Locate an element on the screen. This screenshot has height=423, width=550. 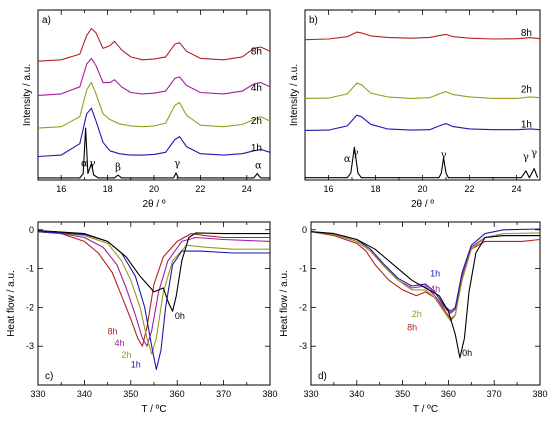
p4-y-tick-label: -1 is located at coordinates (303, 269).